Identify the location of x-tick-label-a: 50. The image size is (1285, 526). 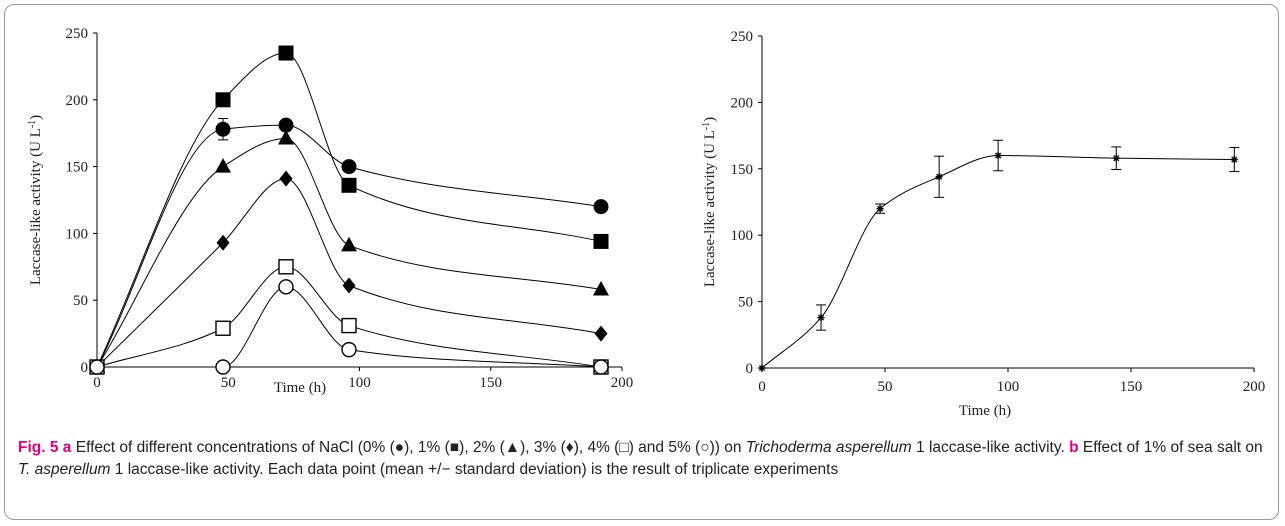
(228, 383).